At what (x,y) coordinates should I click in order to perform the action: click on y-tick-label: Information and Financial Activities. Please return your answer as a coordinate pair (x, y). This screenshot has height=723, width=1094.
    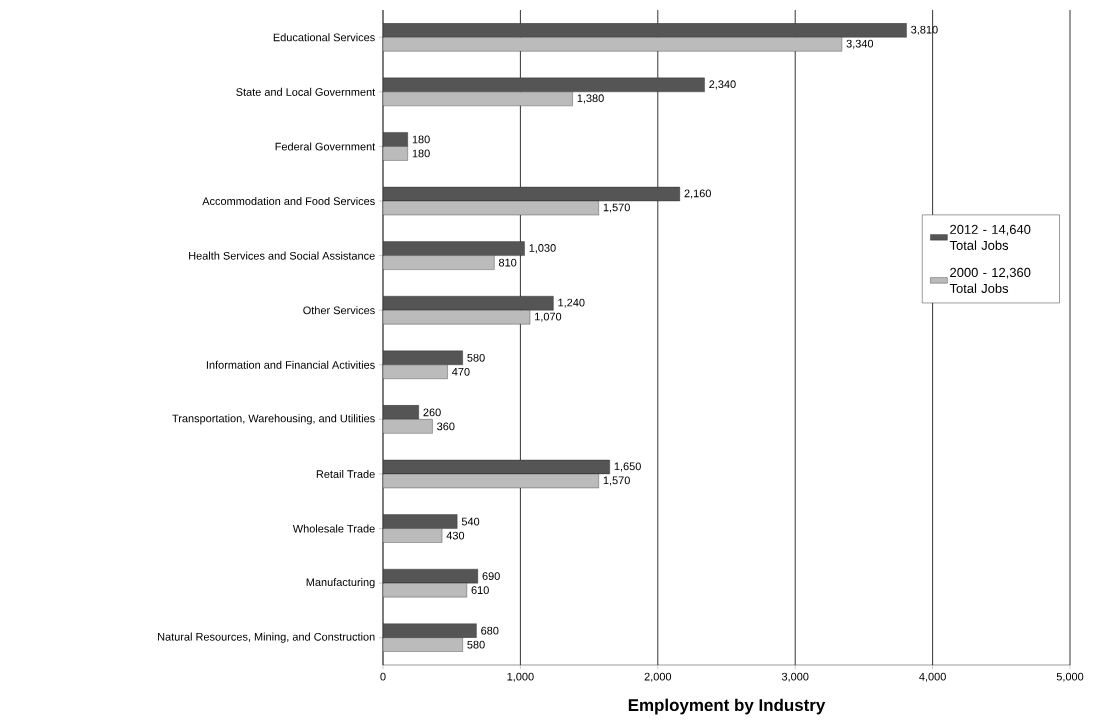
    Looking at the image, I should click on (290, 364).